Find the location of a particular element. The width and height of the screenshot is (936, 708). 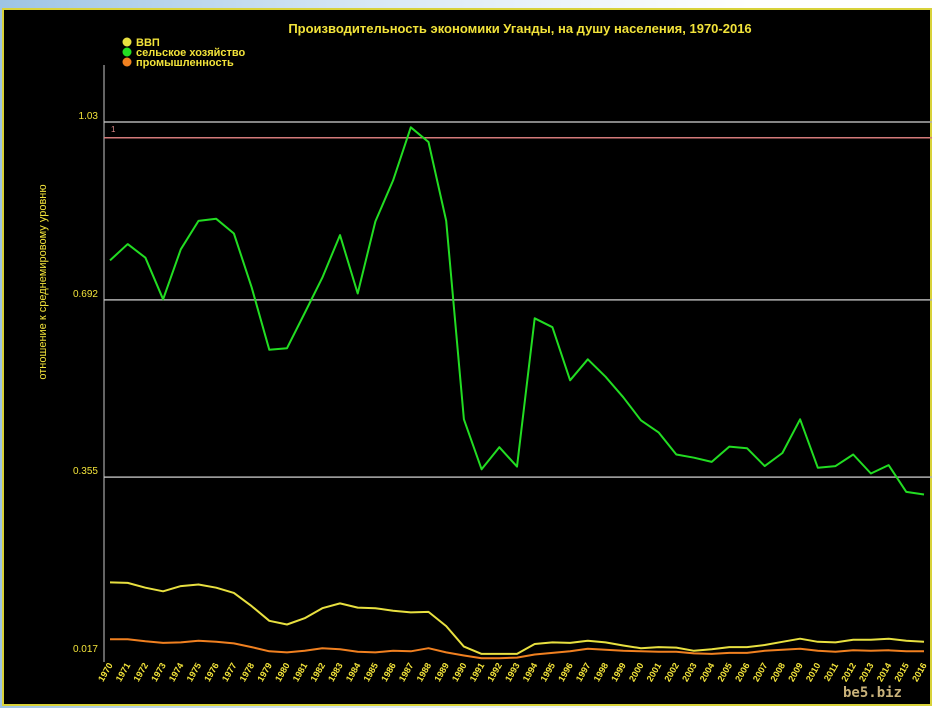

x-tick-label: 1988 is located at coordinates (424, 672).